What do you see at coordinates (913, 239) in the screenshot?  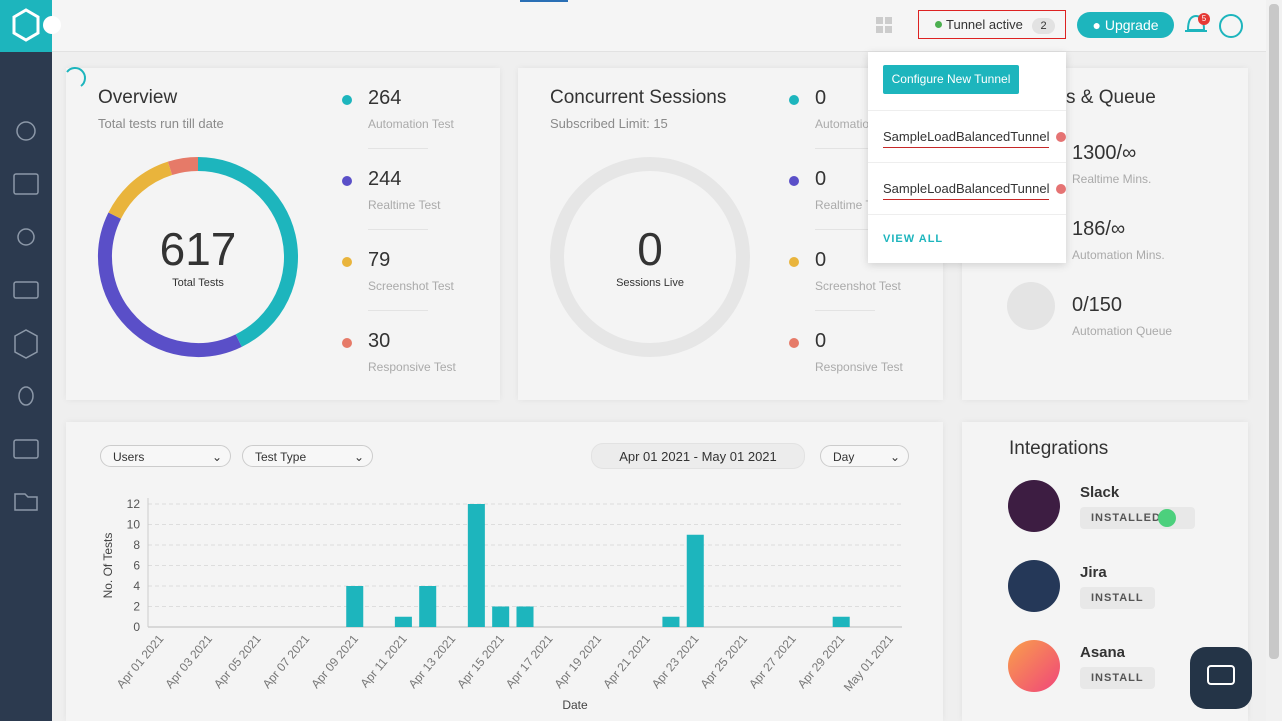 I see `view-all-link: VIEW ALL` at bounding box center [913, 239].